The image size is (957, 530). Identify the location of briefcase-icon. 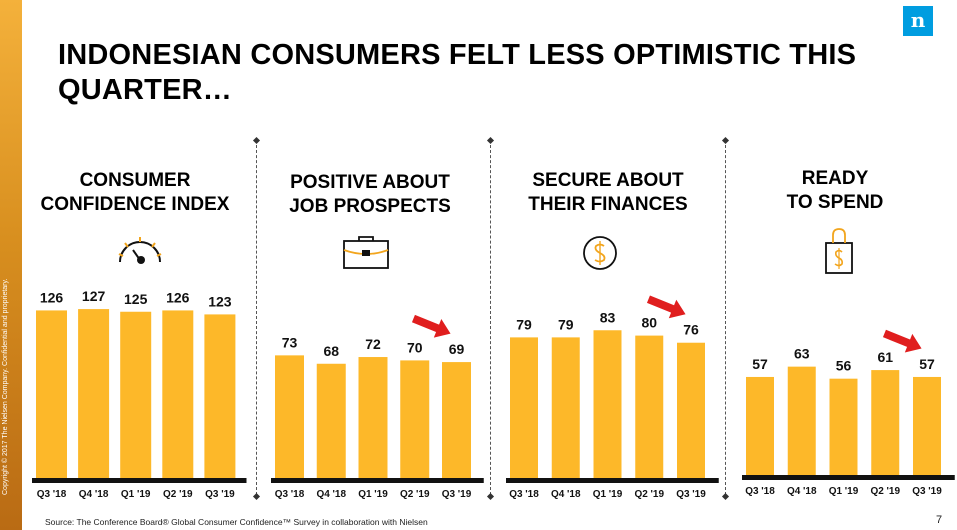
(366, 252).